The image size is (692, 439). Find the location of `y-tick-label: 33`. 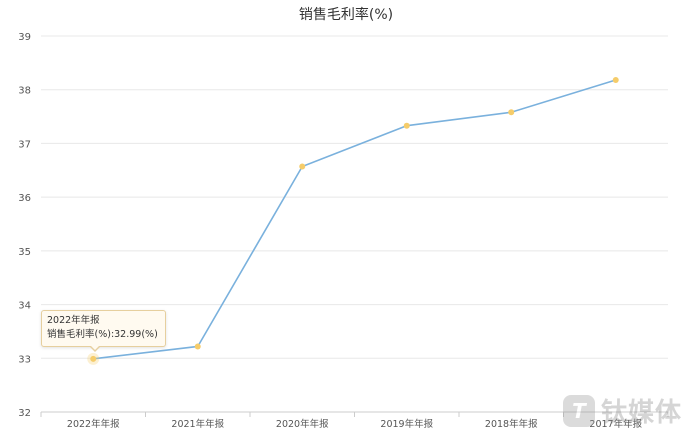

y-tick-label: 33 is located at coordinates (24, 359).